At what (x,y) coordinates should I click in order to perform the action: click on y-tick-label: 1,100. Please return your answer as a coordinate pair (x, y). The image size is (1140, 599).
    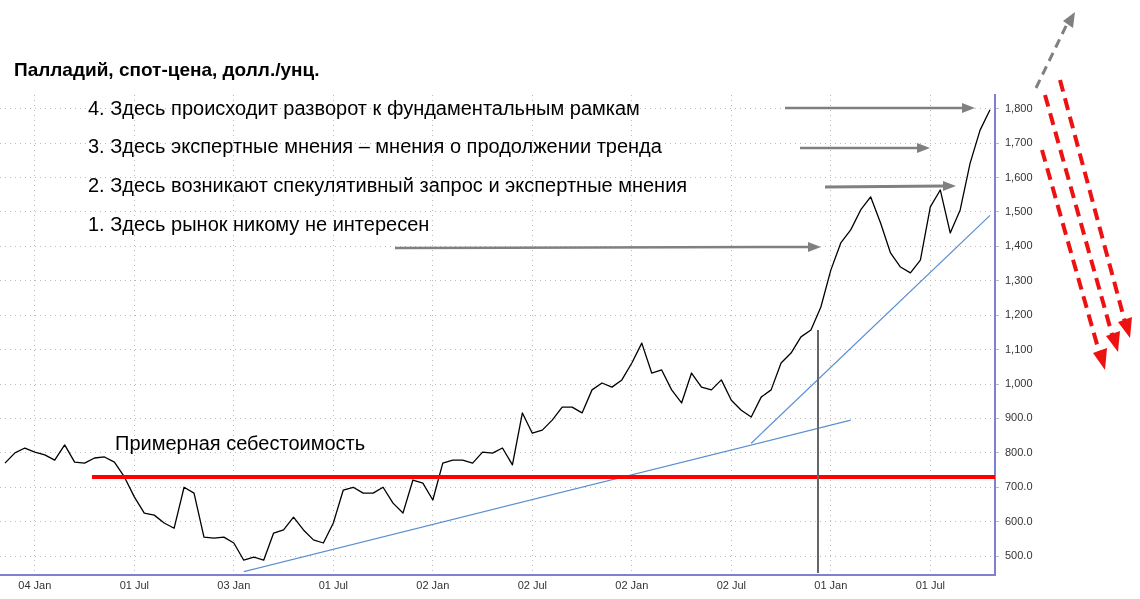
    Looking at the image, I should click on (1019, 348).